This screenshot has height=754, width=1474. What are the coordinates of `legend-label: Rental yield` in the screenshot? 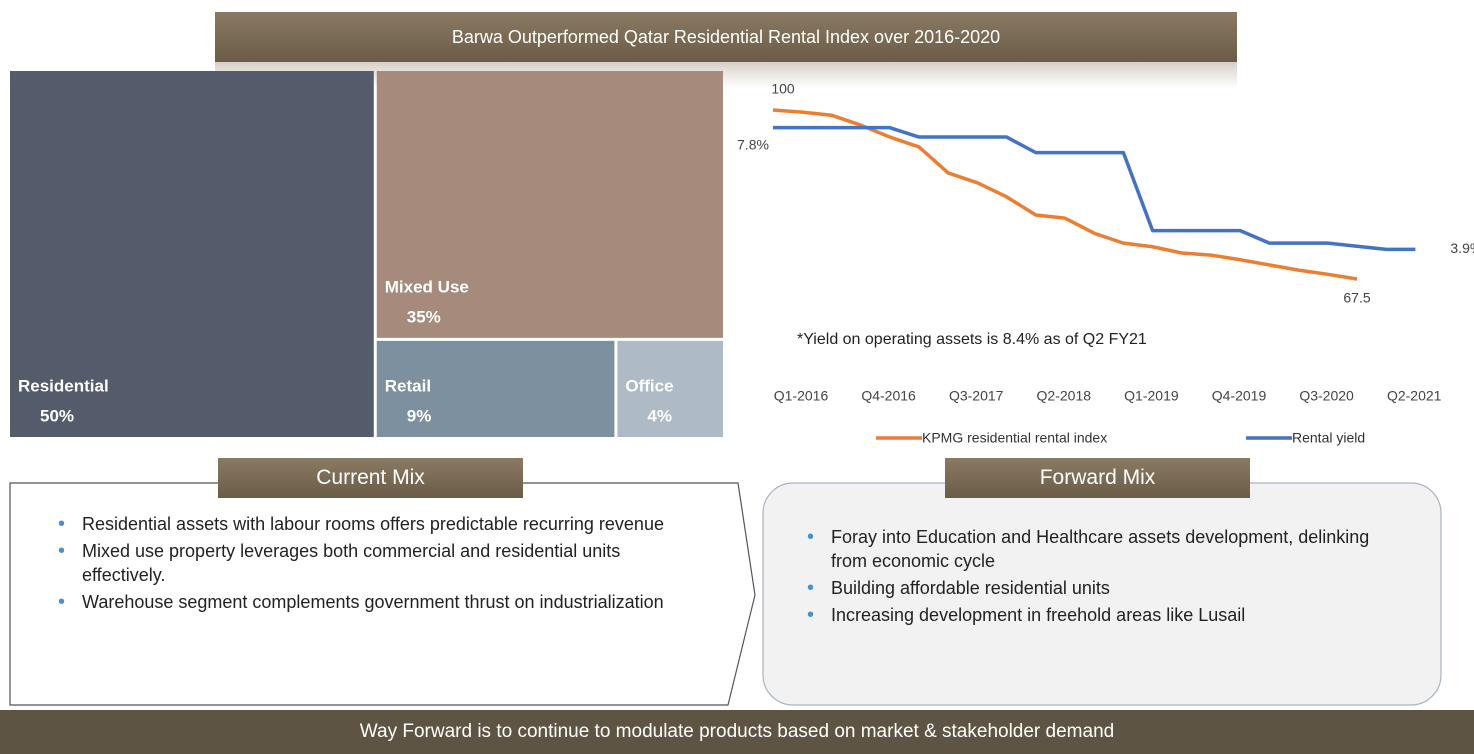 It's located at (1328, 438).